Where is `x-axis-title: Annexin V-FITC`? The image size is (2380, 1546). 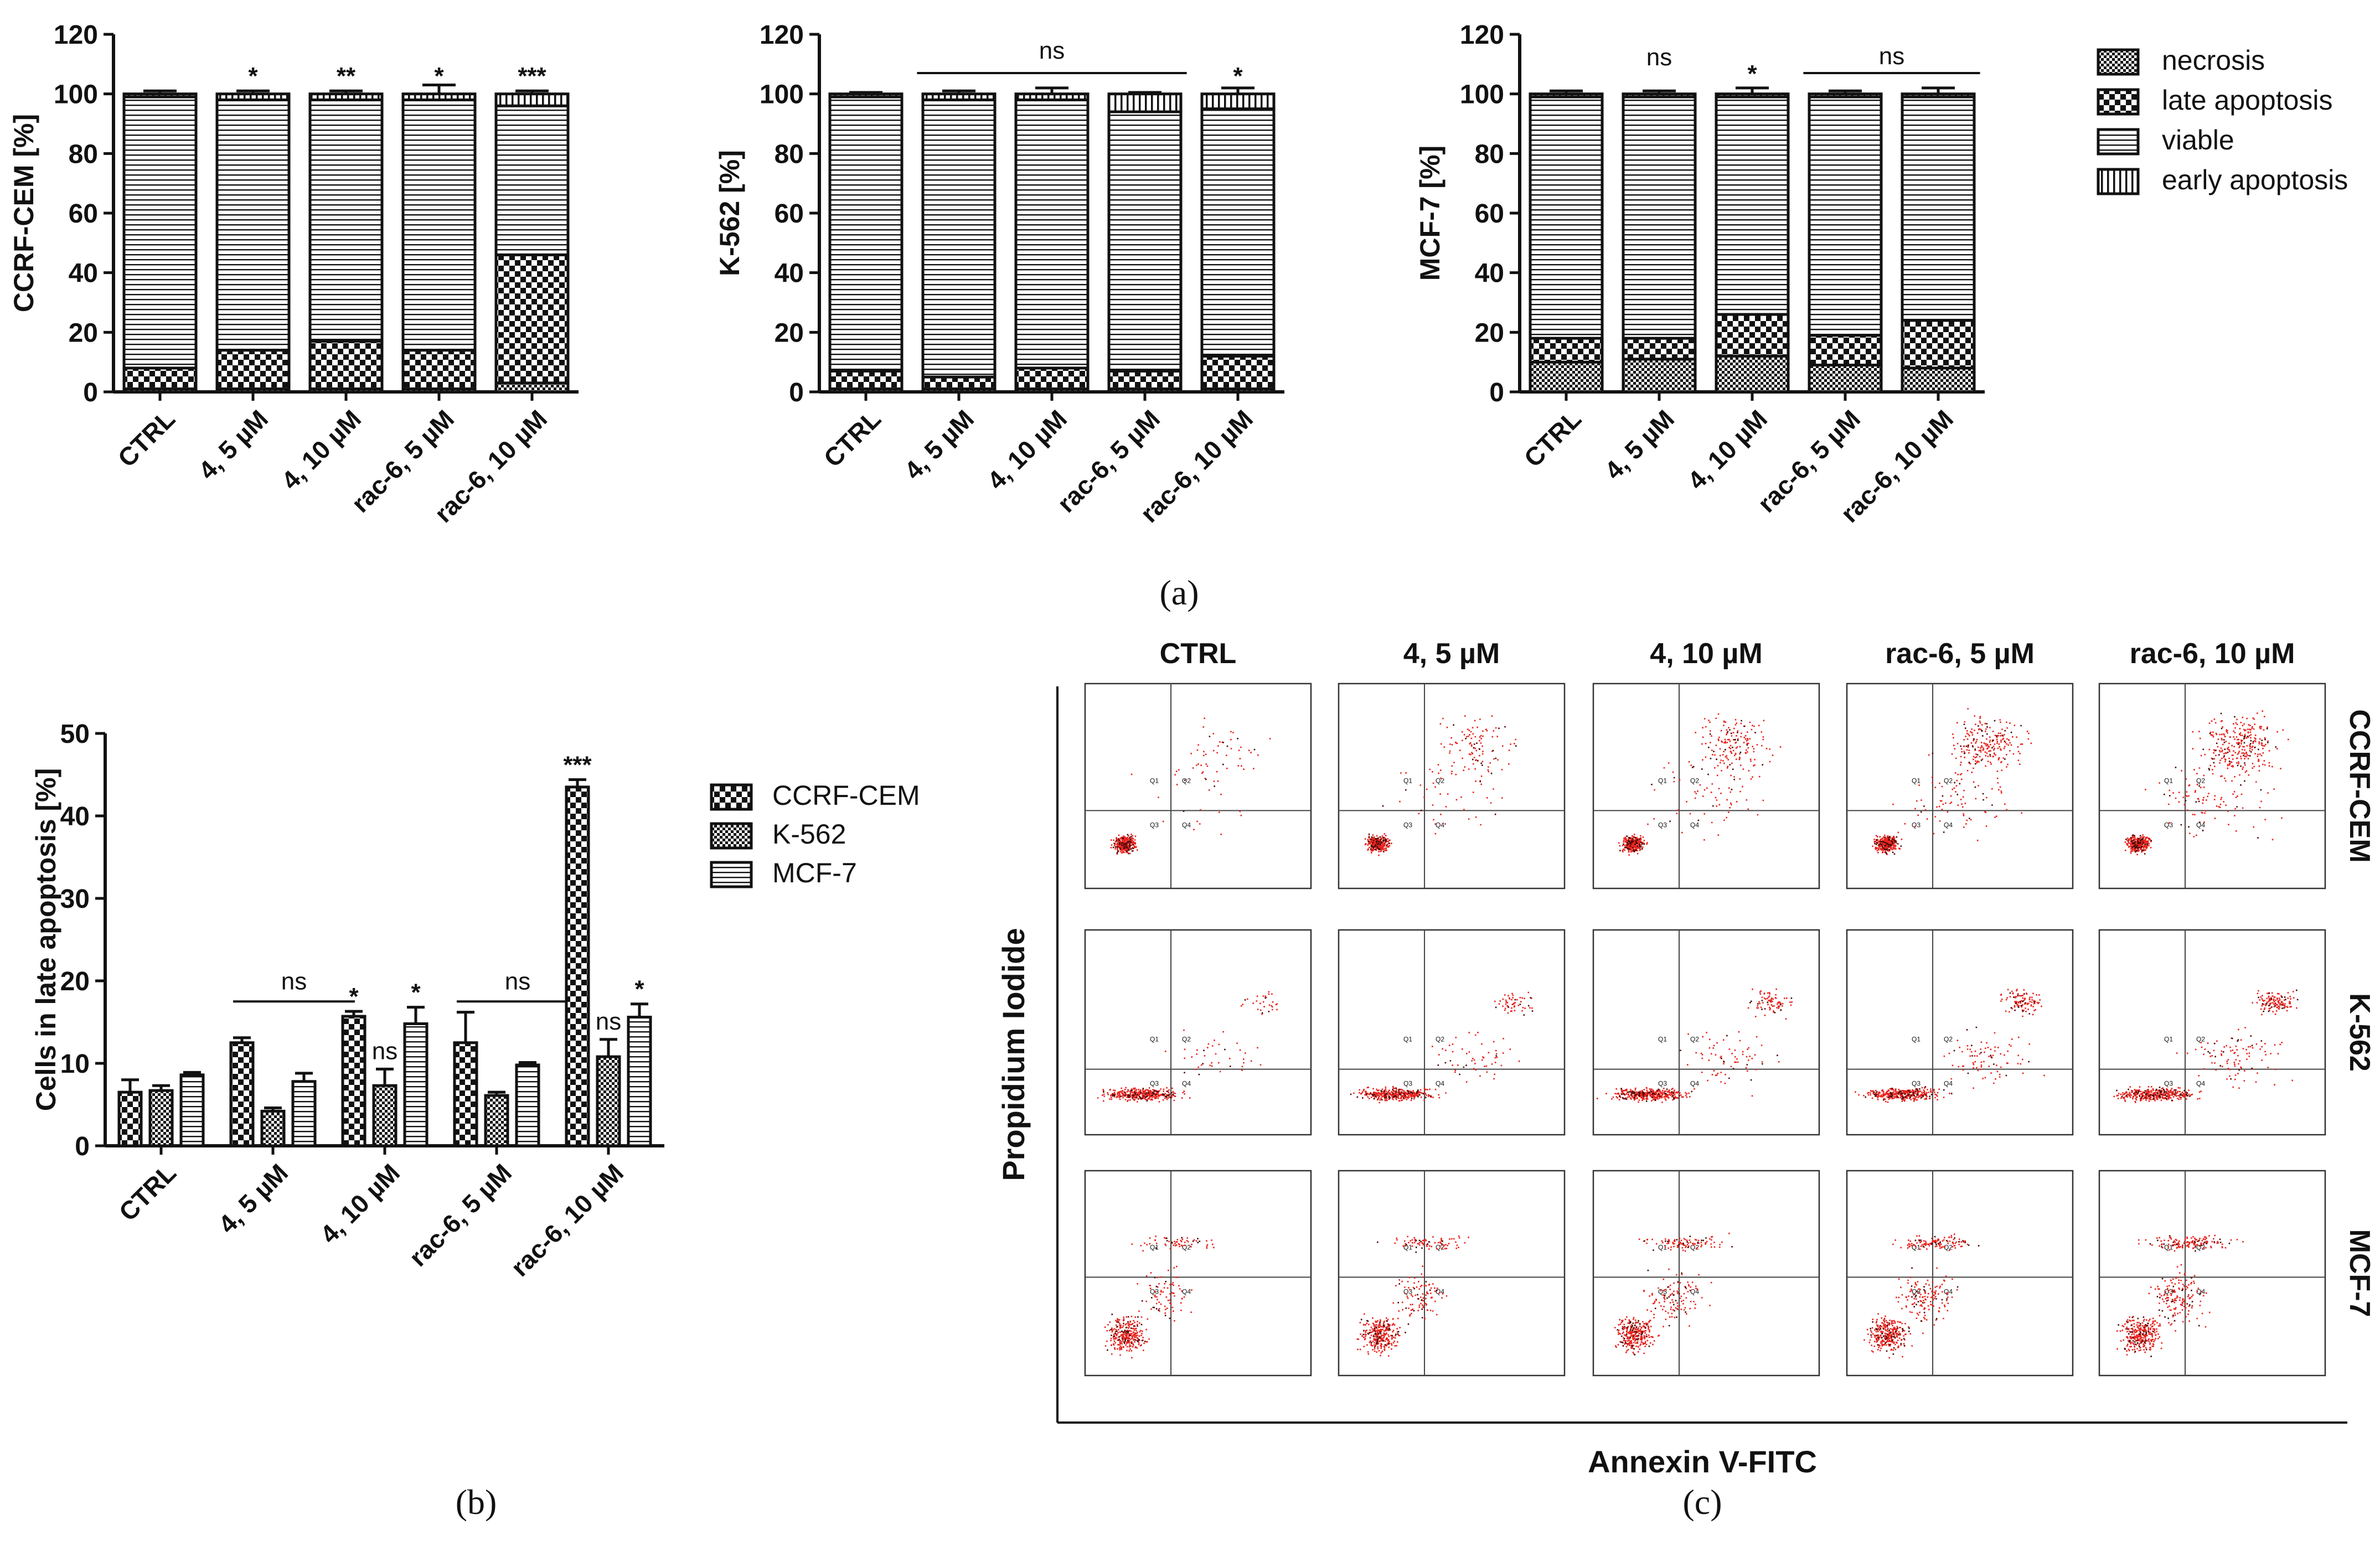 x-axis-title: Annexin V-FITC is located at coordinates (1702, 1461).